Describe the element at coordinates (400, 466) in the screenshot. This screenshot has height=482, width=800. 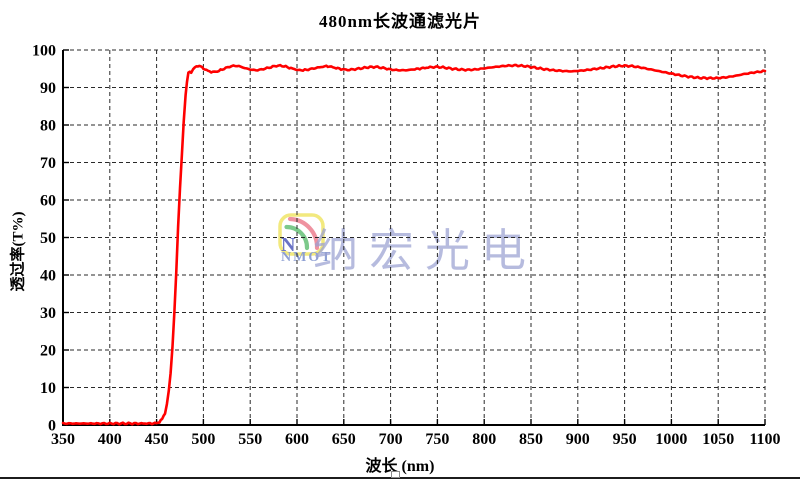
I see `x-axis-title: 波长 (nm)` at that location.